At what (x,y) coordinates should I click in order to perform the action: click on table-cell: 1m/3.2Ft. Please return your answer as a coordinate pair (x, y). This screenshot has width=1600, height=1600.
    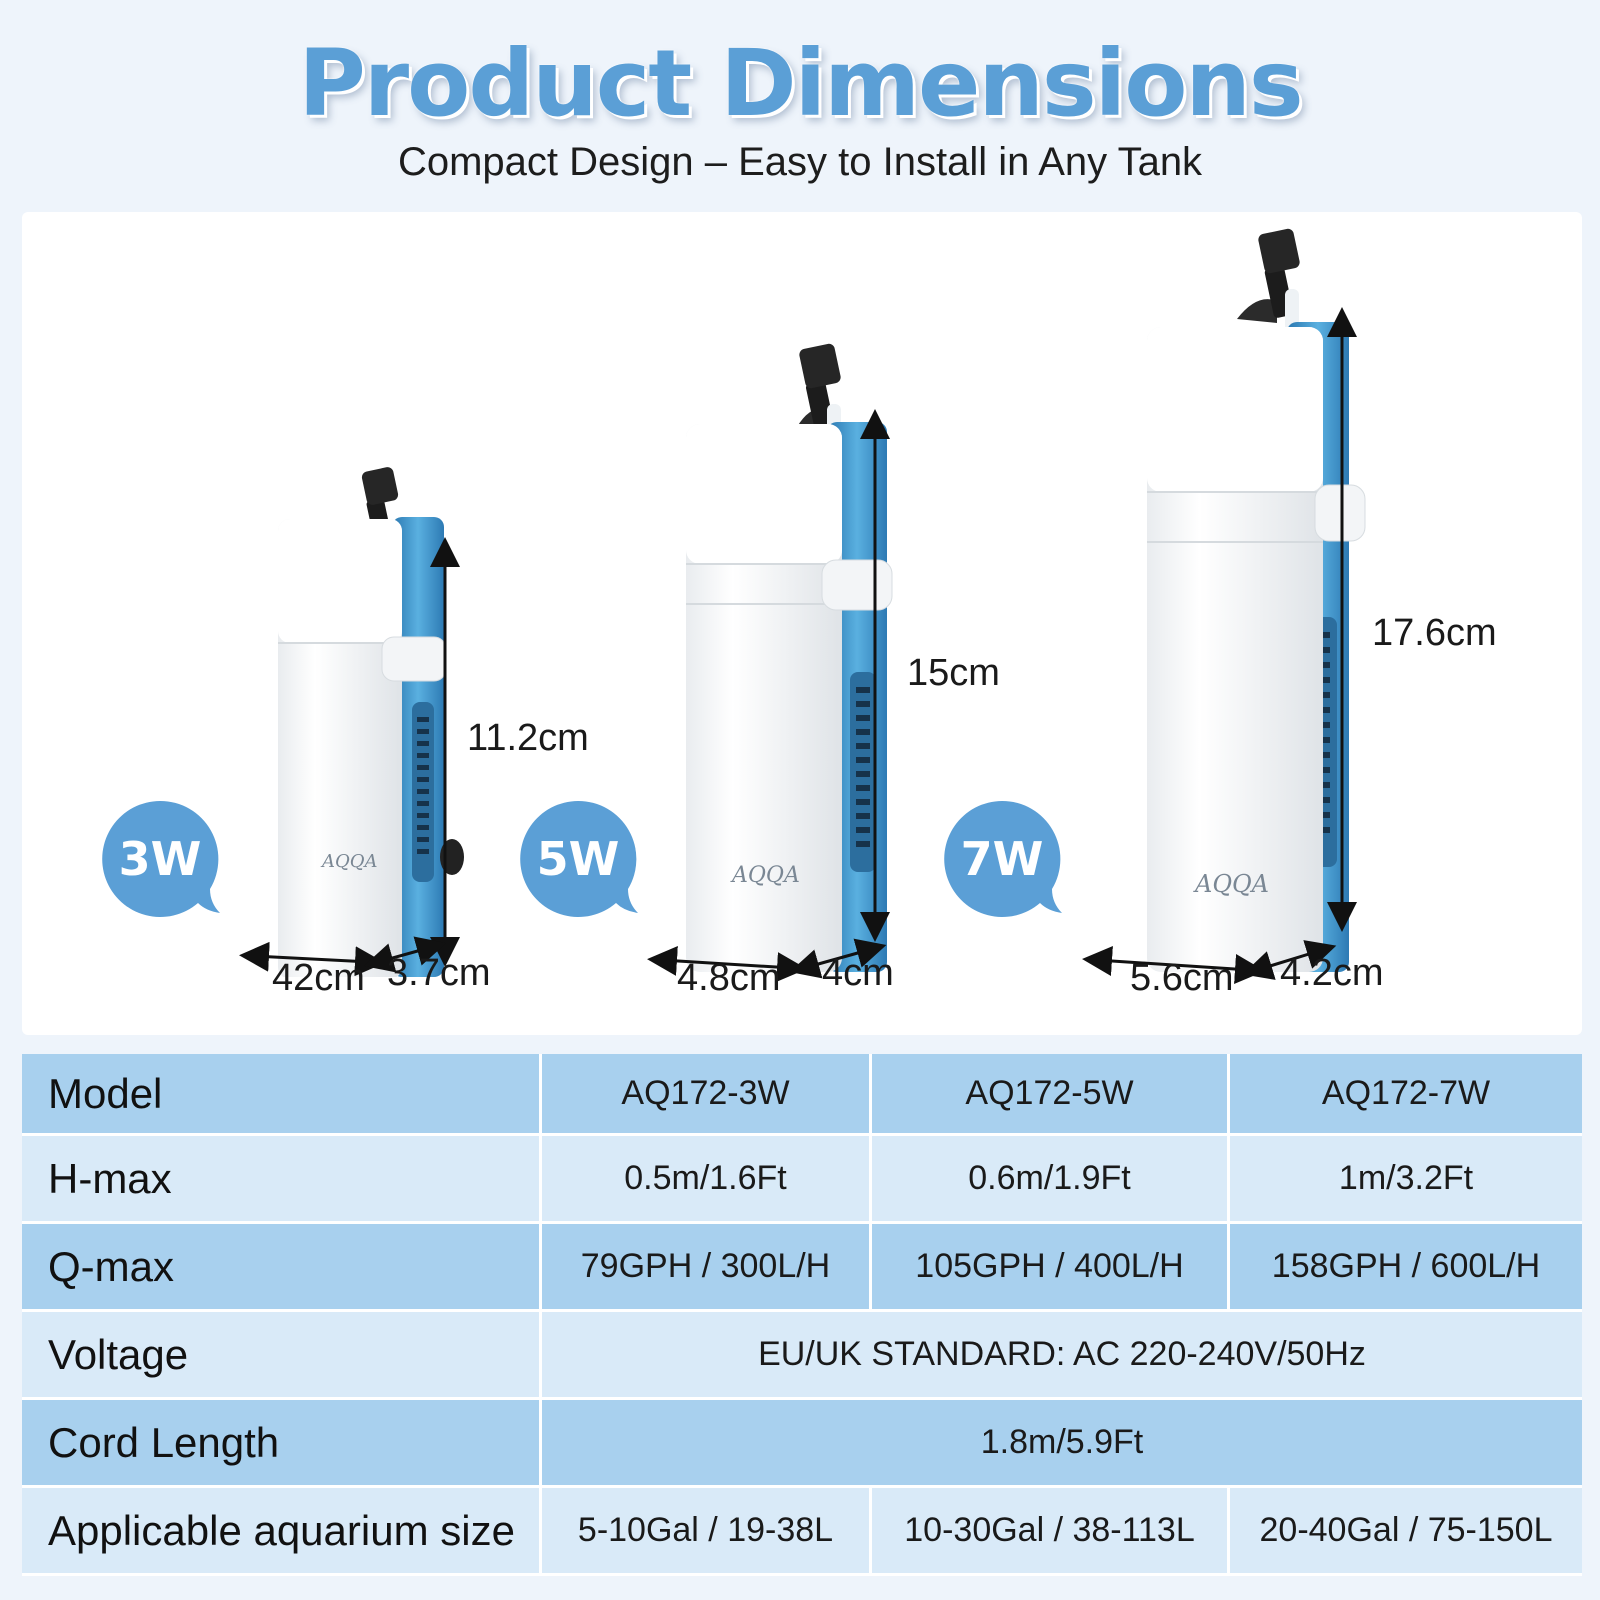
    Looking at the image, I should click on (1406, 1180).